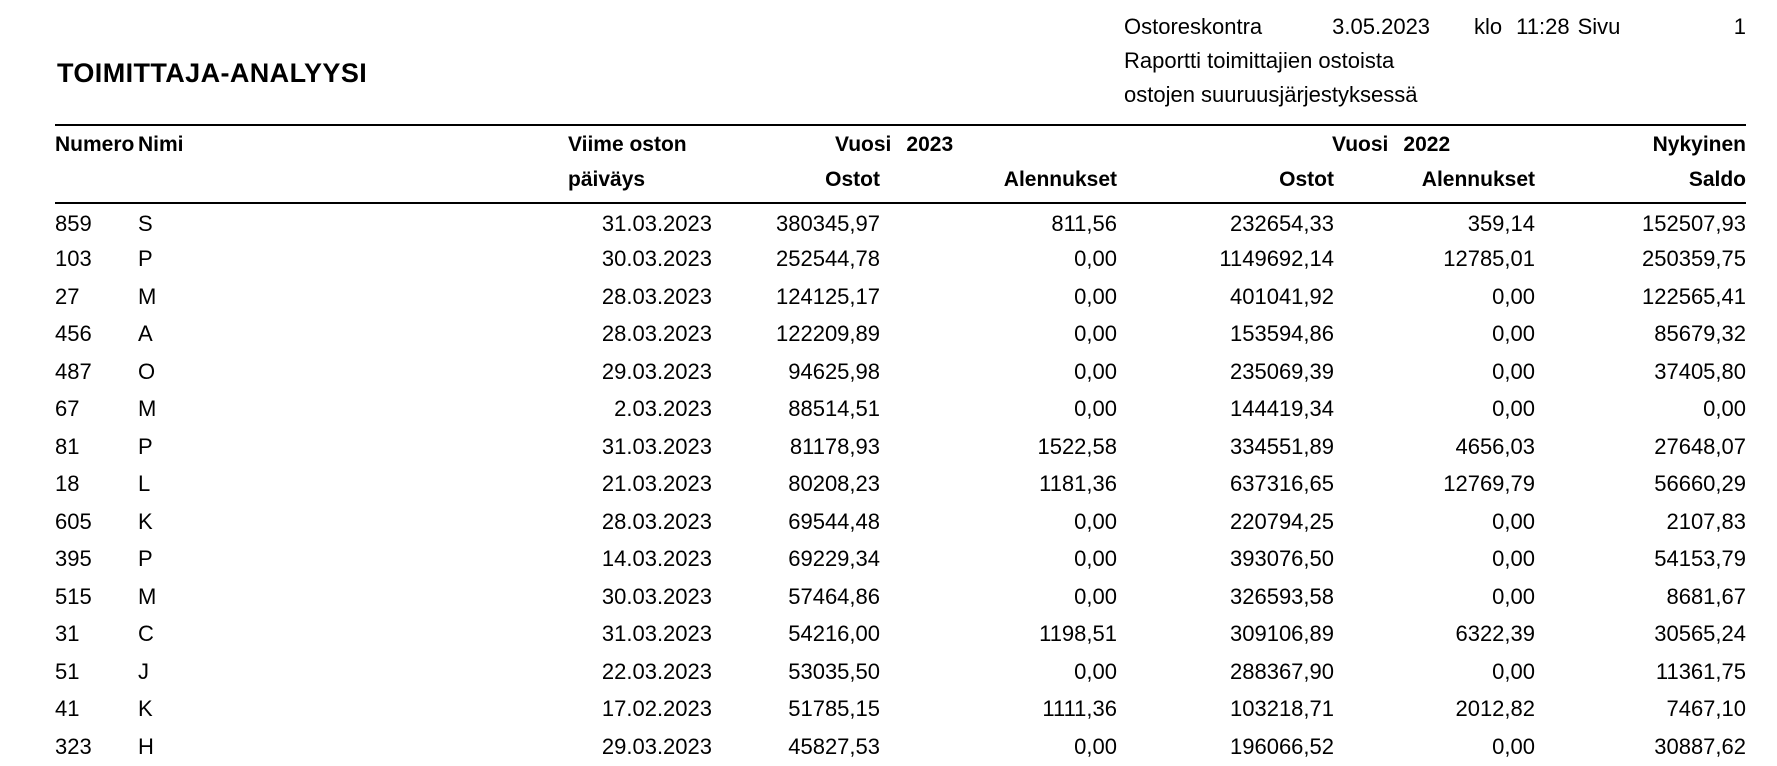 The width and height of the screenshot is (1777, 766). What do you see at coordinates (1360, 144) in the screenshot?
I see `vuosi-2022-label: Vuosi` at bounding box center [1360, 144].